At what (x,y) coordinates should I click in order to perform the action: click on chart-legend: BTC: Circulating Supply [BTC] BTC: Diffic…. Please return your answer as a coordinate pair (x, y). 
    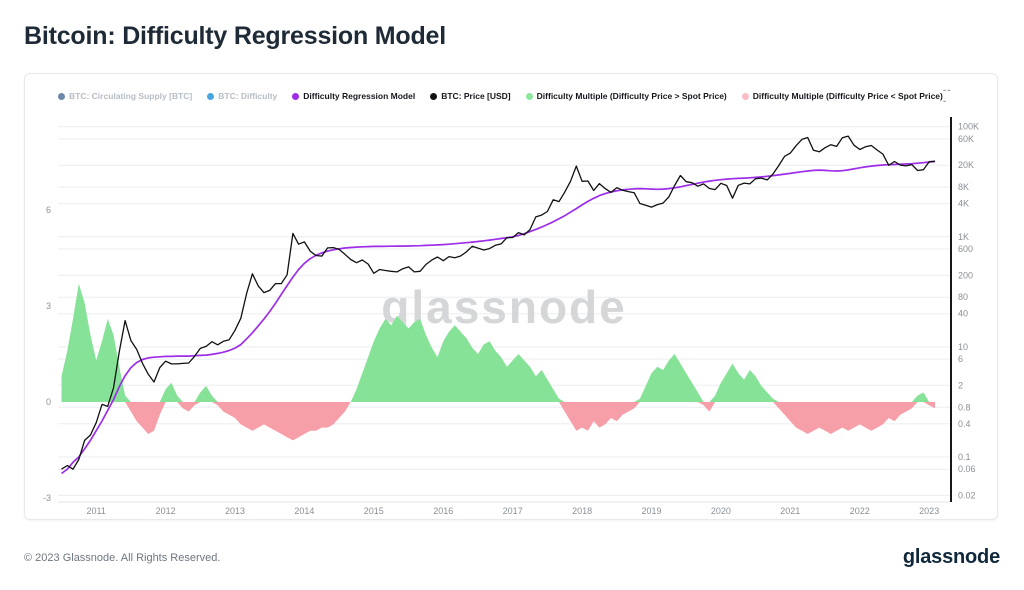
    Looking at the image, I should click on (500, 96).